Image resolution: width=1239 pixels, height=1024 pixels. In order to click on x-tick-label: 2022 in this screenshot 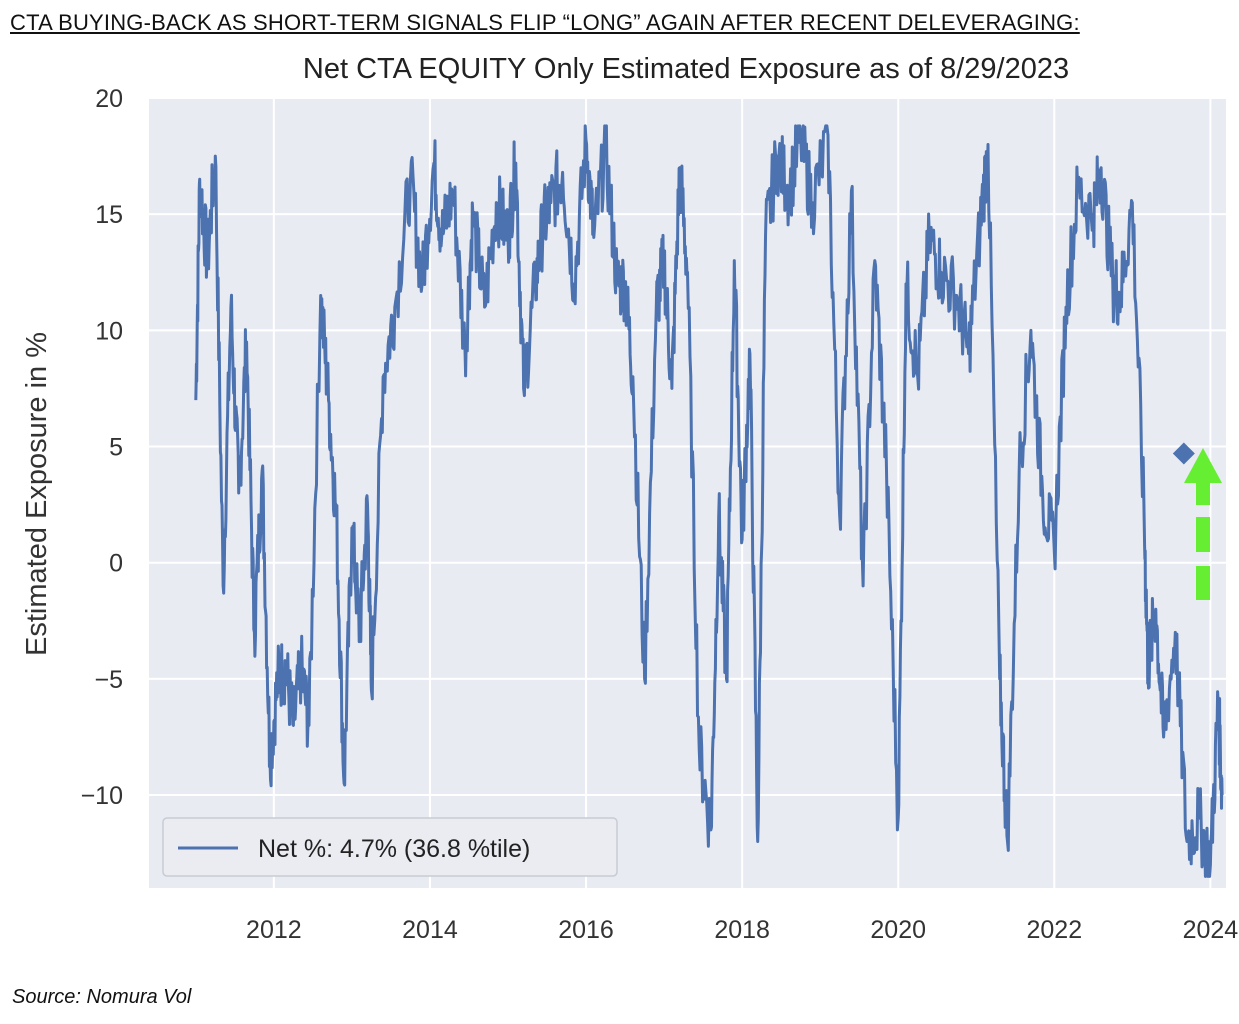, I will do `click(1054, 930)`.